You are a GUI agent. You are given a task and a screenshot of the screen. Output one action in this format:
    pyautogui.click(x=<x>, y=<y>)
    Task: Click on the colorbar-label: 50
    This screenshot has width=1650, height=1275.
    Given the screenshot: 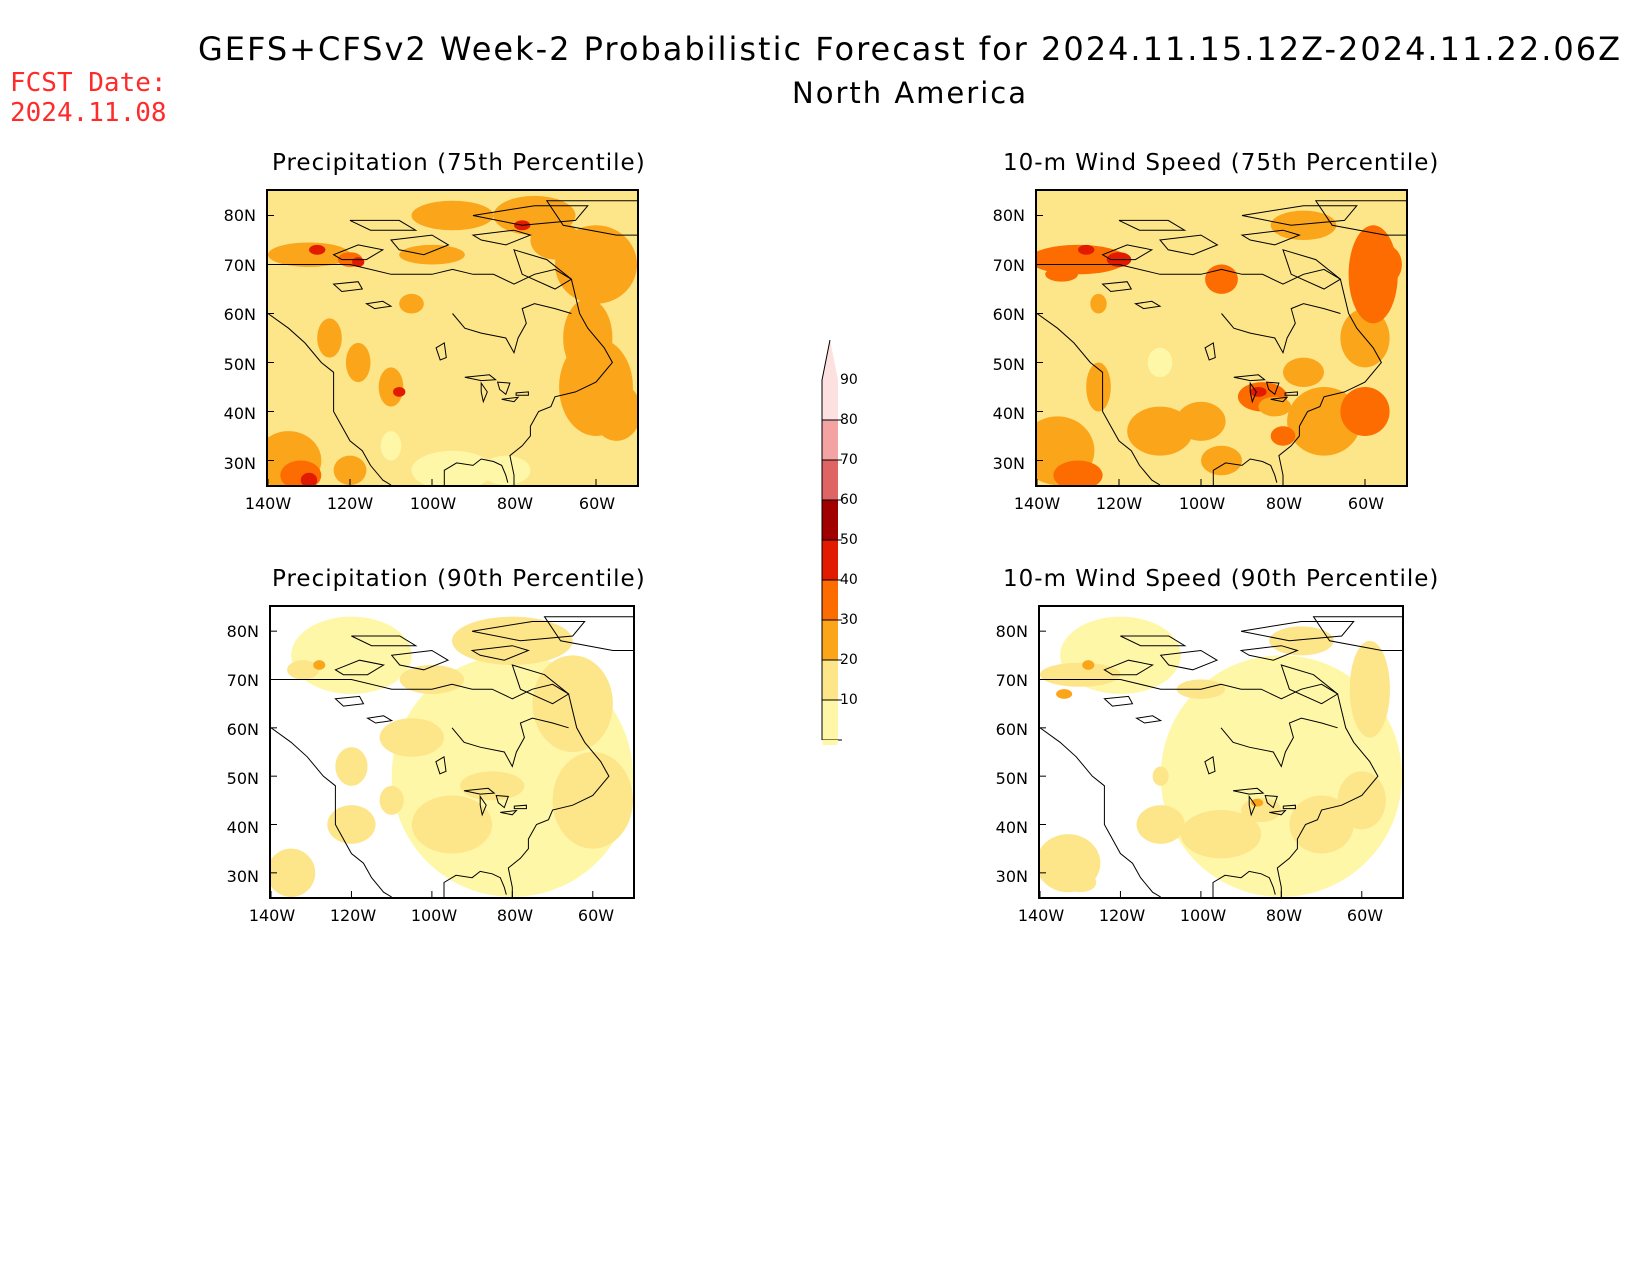 What is the action you would take?
    pyautogui.click(x=849, y=540)
    